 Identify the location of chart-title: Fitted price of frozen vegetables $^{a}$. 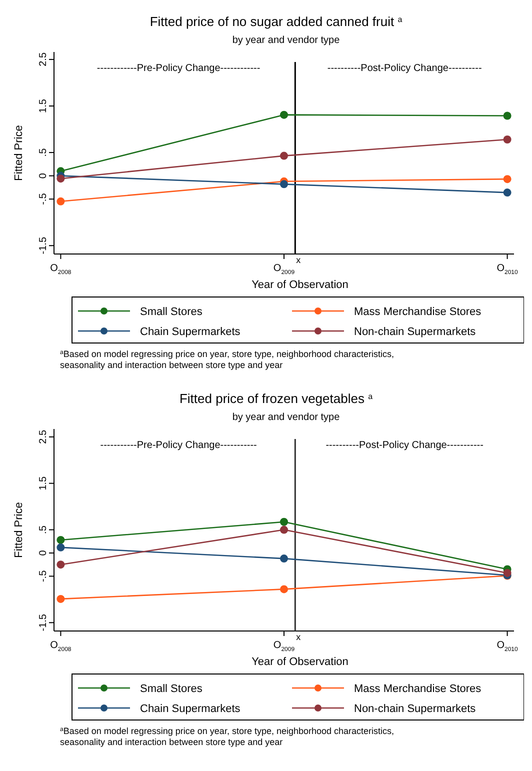
(276, 398).